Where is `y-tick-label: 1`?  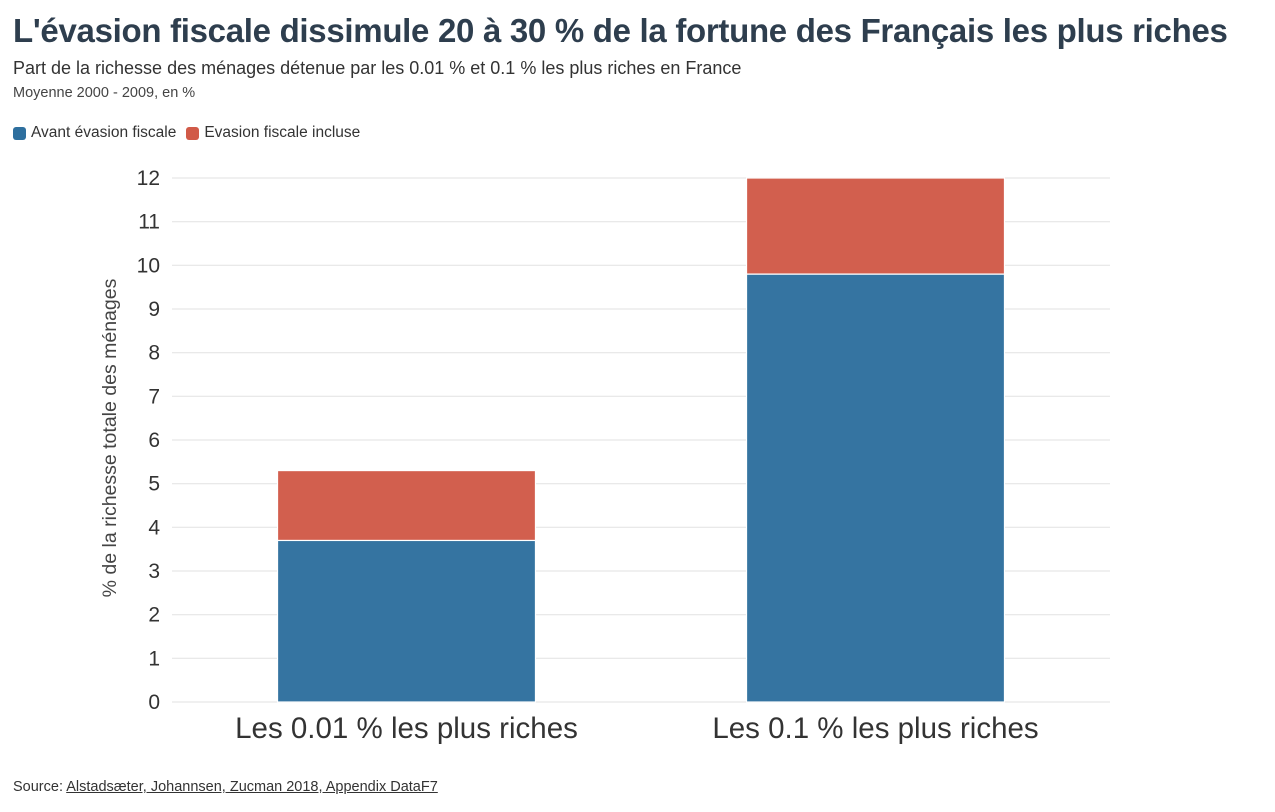 y-tick-label: 1 is located at coordinates (154, 658).